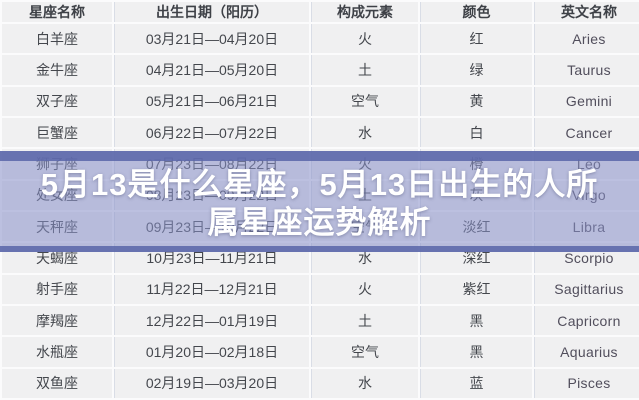  What do you see at coordinates (57, 12) in the screenshot?
I see `column-header: 星座名称` at bounding box center [57, 12].